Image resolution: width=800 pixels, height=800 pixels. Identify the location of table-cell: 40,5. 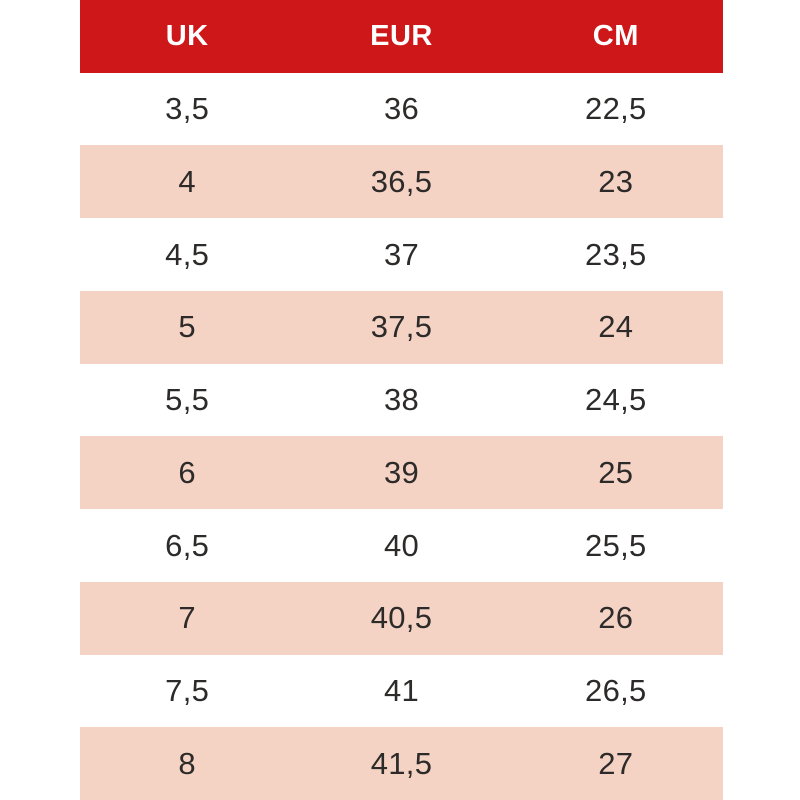
(401, 618).